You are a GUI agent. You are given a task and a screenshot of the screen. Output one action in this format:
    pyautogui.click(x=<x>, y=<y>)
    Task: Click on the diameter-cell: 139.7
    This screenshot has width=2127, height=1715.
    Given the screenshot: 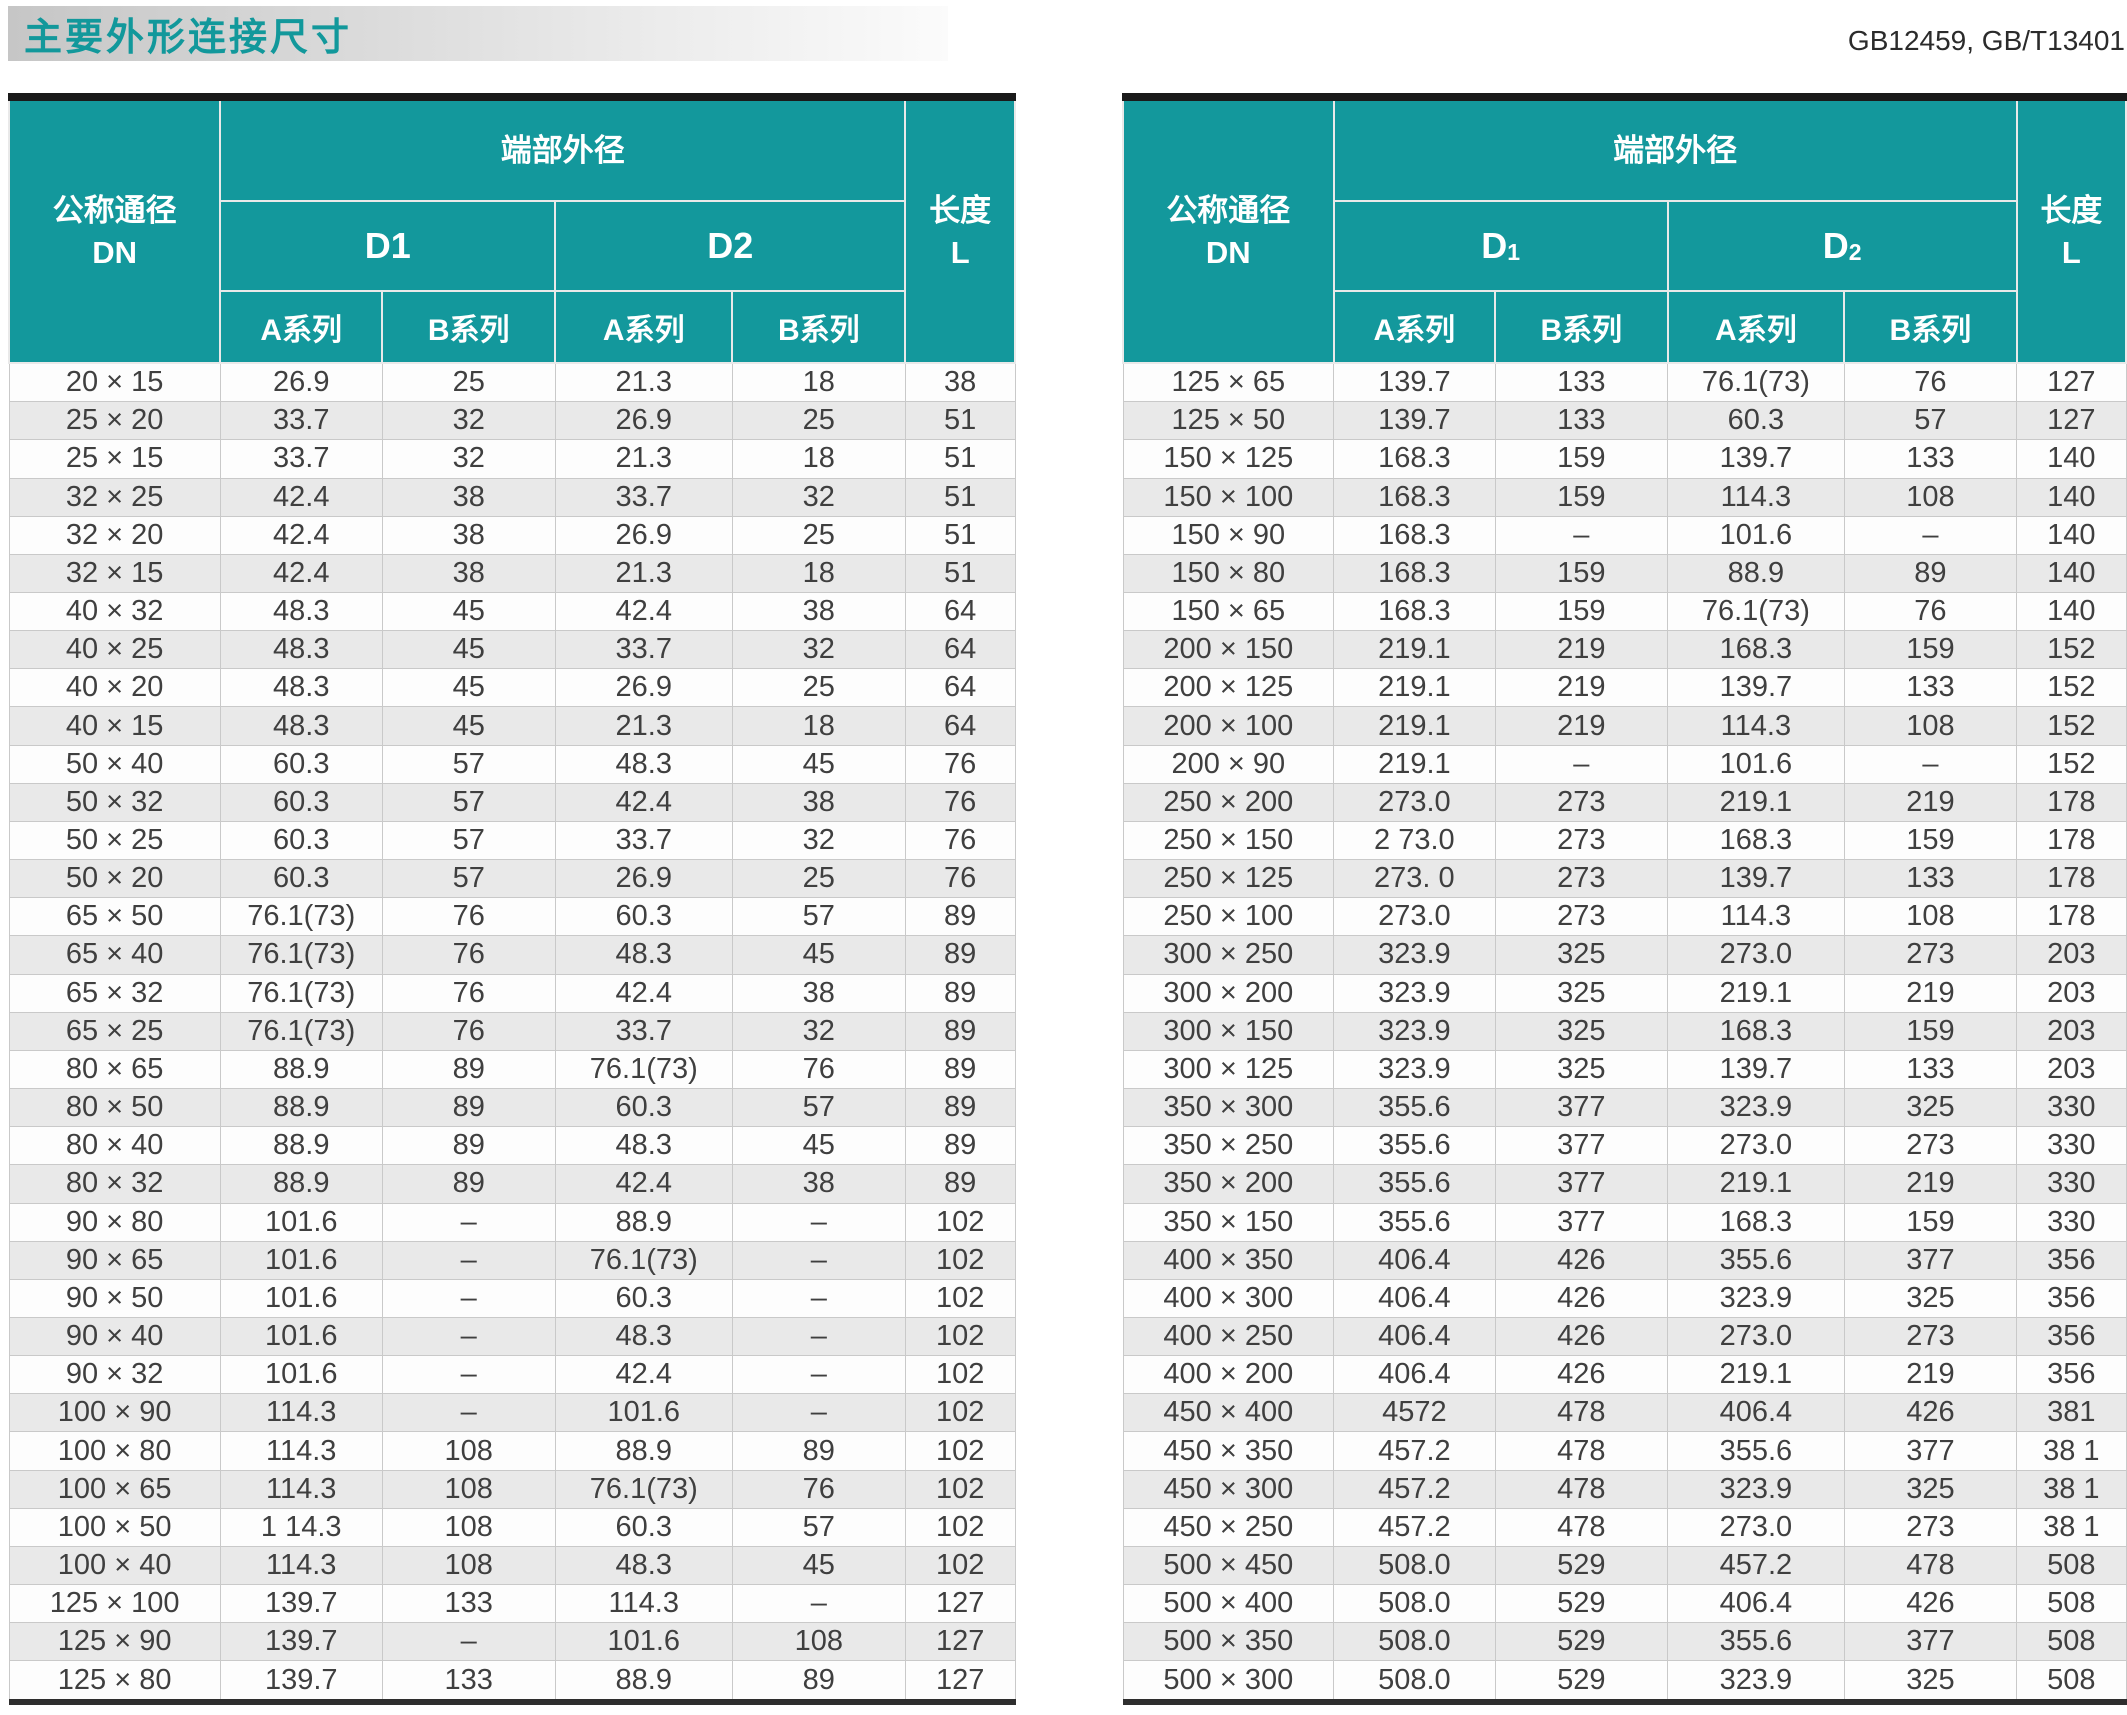 What is the action you would take?
    pyautogui.click(x=1414, y=421)
    